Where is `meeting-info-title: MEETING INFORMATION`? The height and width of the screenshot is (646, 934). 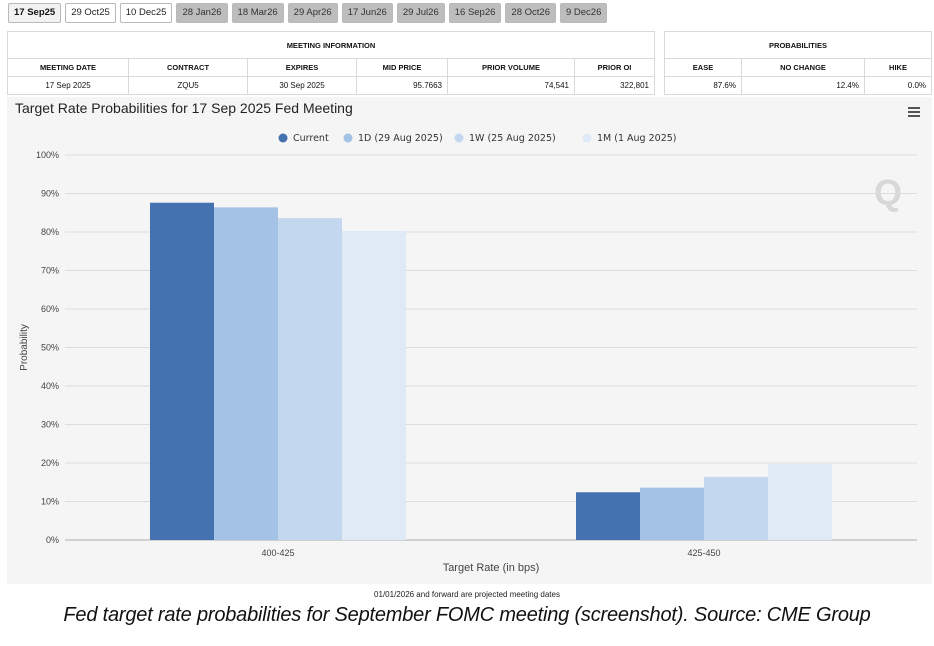
meeting-info-title: MEETING INFORMATION is located at coordinates (331, 45).